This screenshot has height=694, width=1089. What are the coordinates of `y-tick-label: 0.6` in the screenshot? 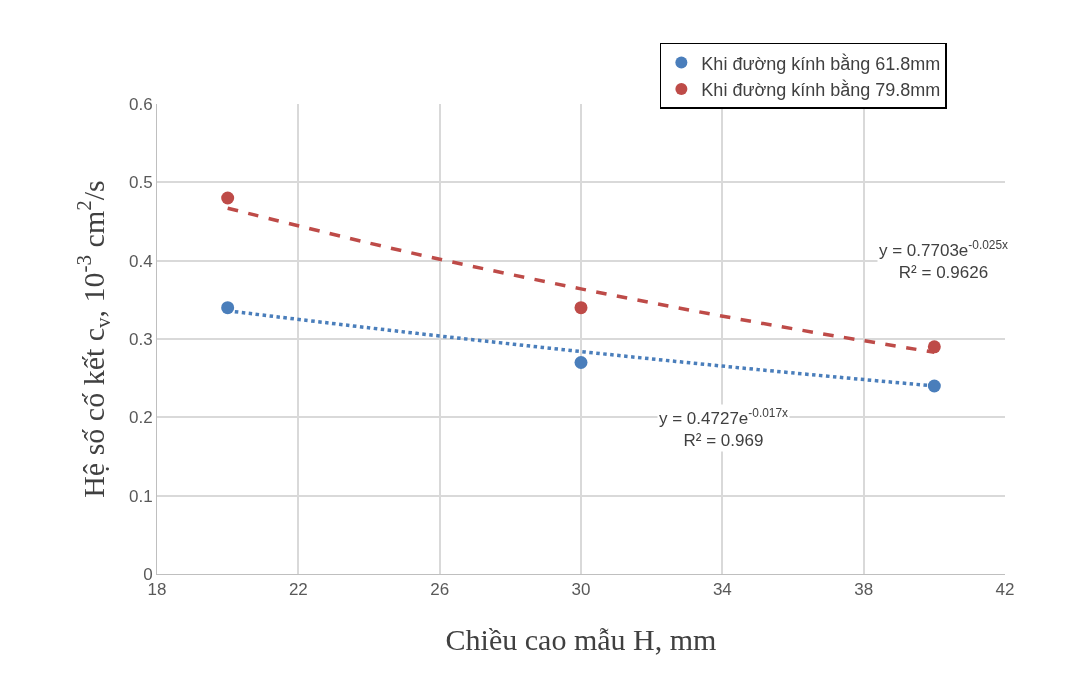 It's located at (140, 104).